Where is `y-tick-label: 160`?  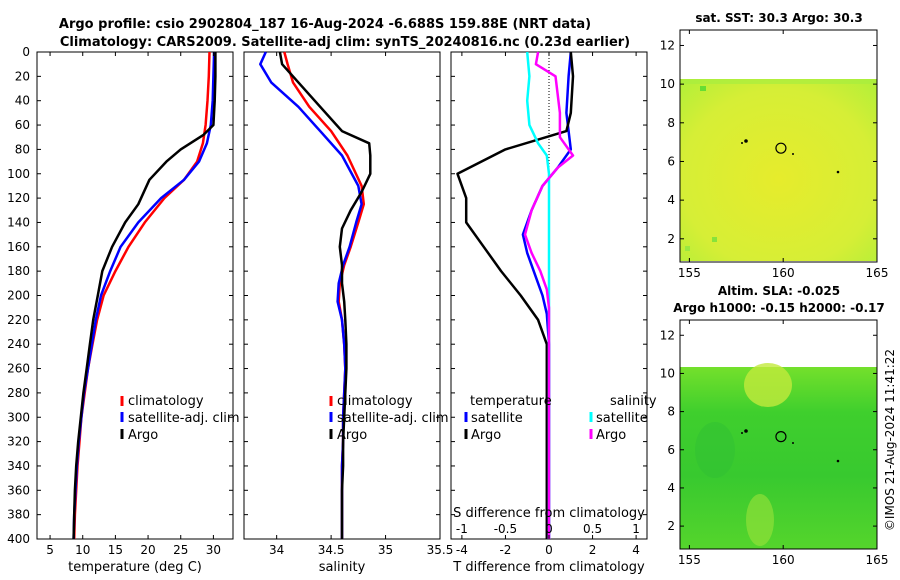 y-tick-label: 160 is located at coordinates (18, 247).